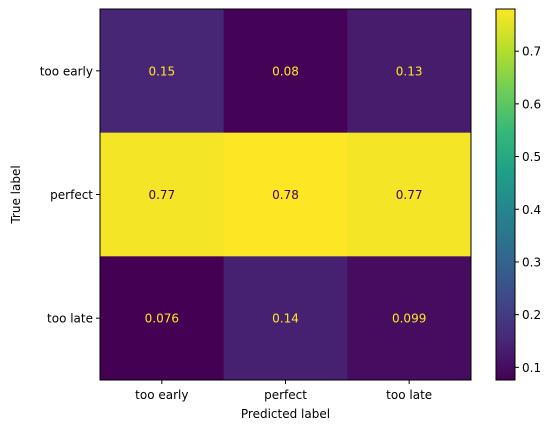 The image size is (555, 432). I want to click on colorbar-tick-label: 0.5, so click(531, 157).